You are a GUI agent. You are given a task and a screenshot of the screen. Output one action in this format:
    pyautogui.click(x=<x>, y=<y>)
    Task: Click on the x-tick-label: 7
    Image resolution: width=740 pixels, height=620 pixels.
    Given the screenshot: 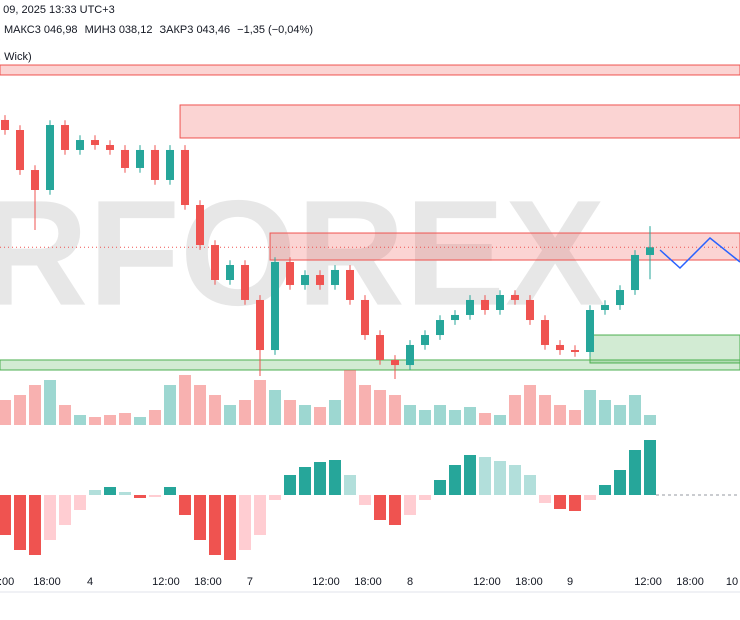 What is the action you would take?
    pyautogui.click(x=250, y=582)
    